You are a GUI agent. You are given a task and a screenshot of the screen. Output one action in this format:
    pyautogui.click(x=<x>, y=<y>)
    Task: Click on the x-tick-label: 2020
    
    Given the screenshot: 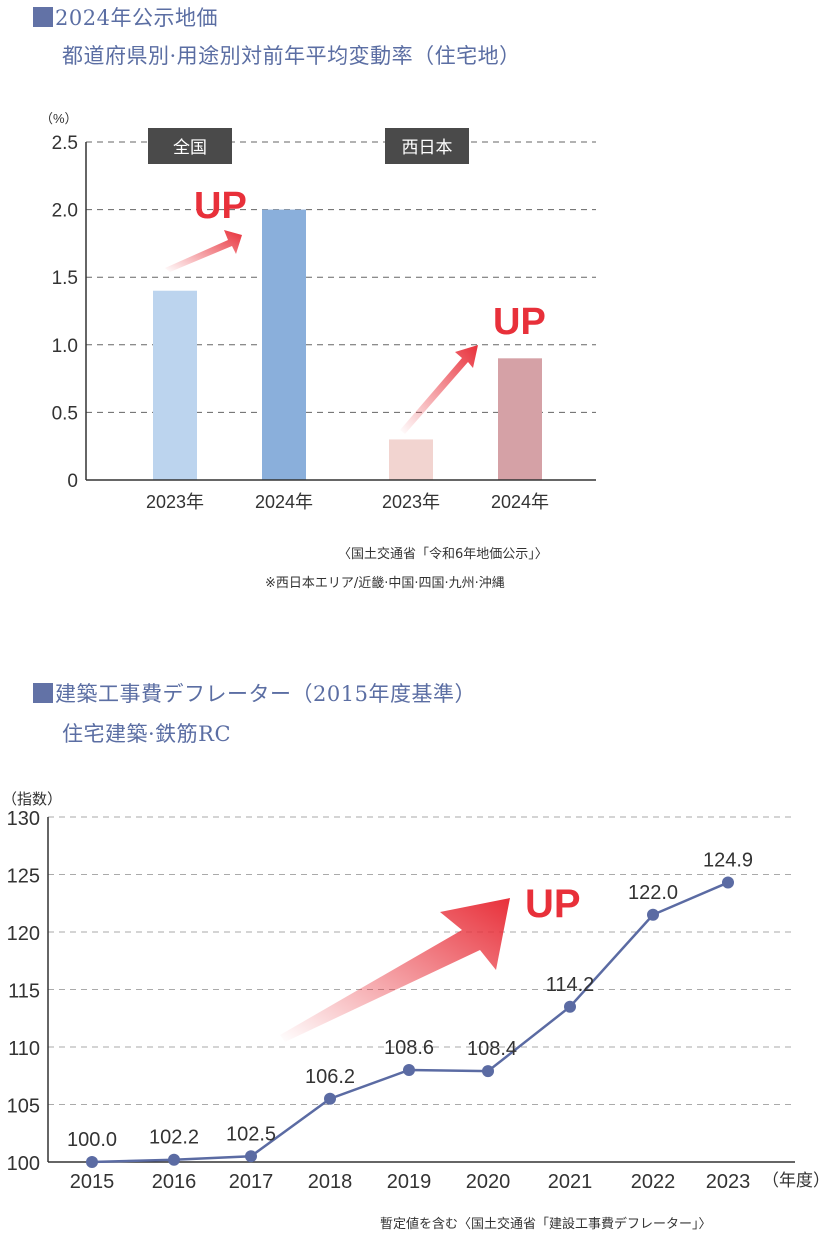 What is the action you would take?
    pyautogui.click(x=488, y=1182)
    